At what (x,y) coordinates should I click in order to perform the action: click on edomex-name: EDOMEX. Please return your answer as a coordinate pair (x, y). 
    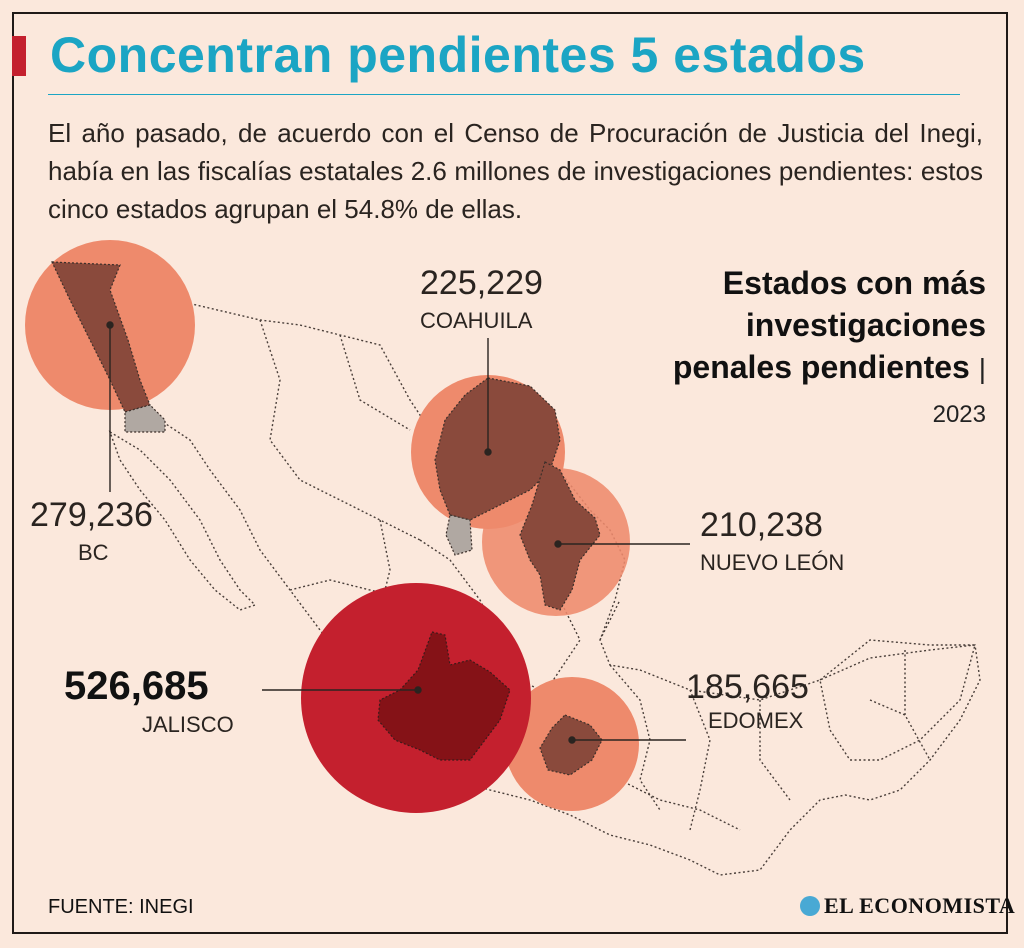
    Looking at the image, I should click on (756, 720).